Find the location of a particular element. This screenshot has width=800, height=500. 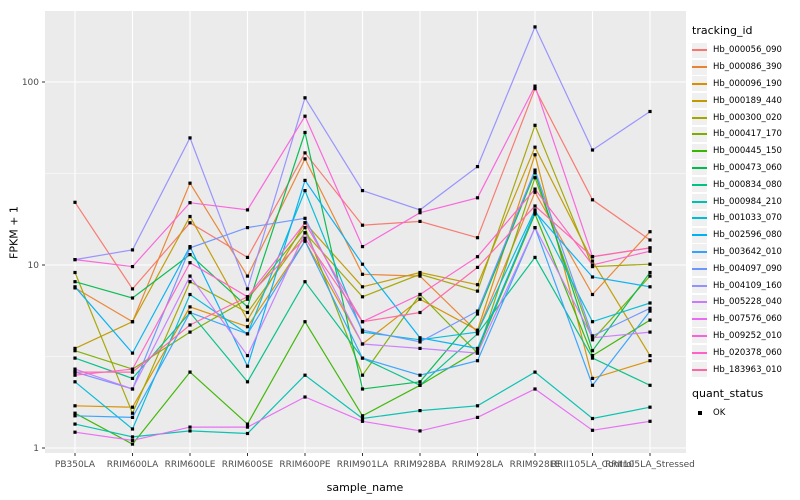

legend-item-label: Hb_000086_390 is located at coordinates (747, 67).